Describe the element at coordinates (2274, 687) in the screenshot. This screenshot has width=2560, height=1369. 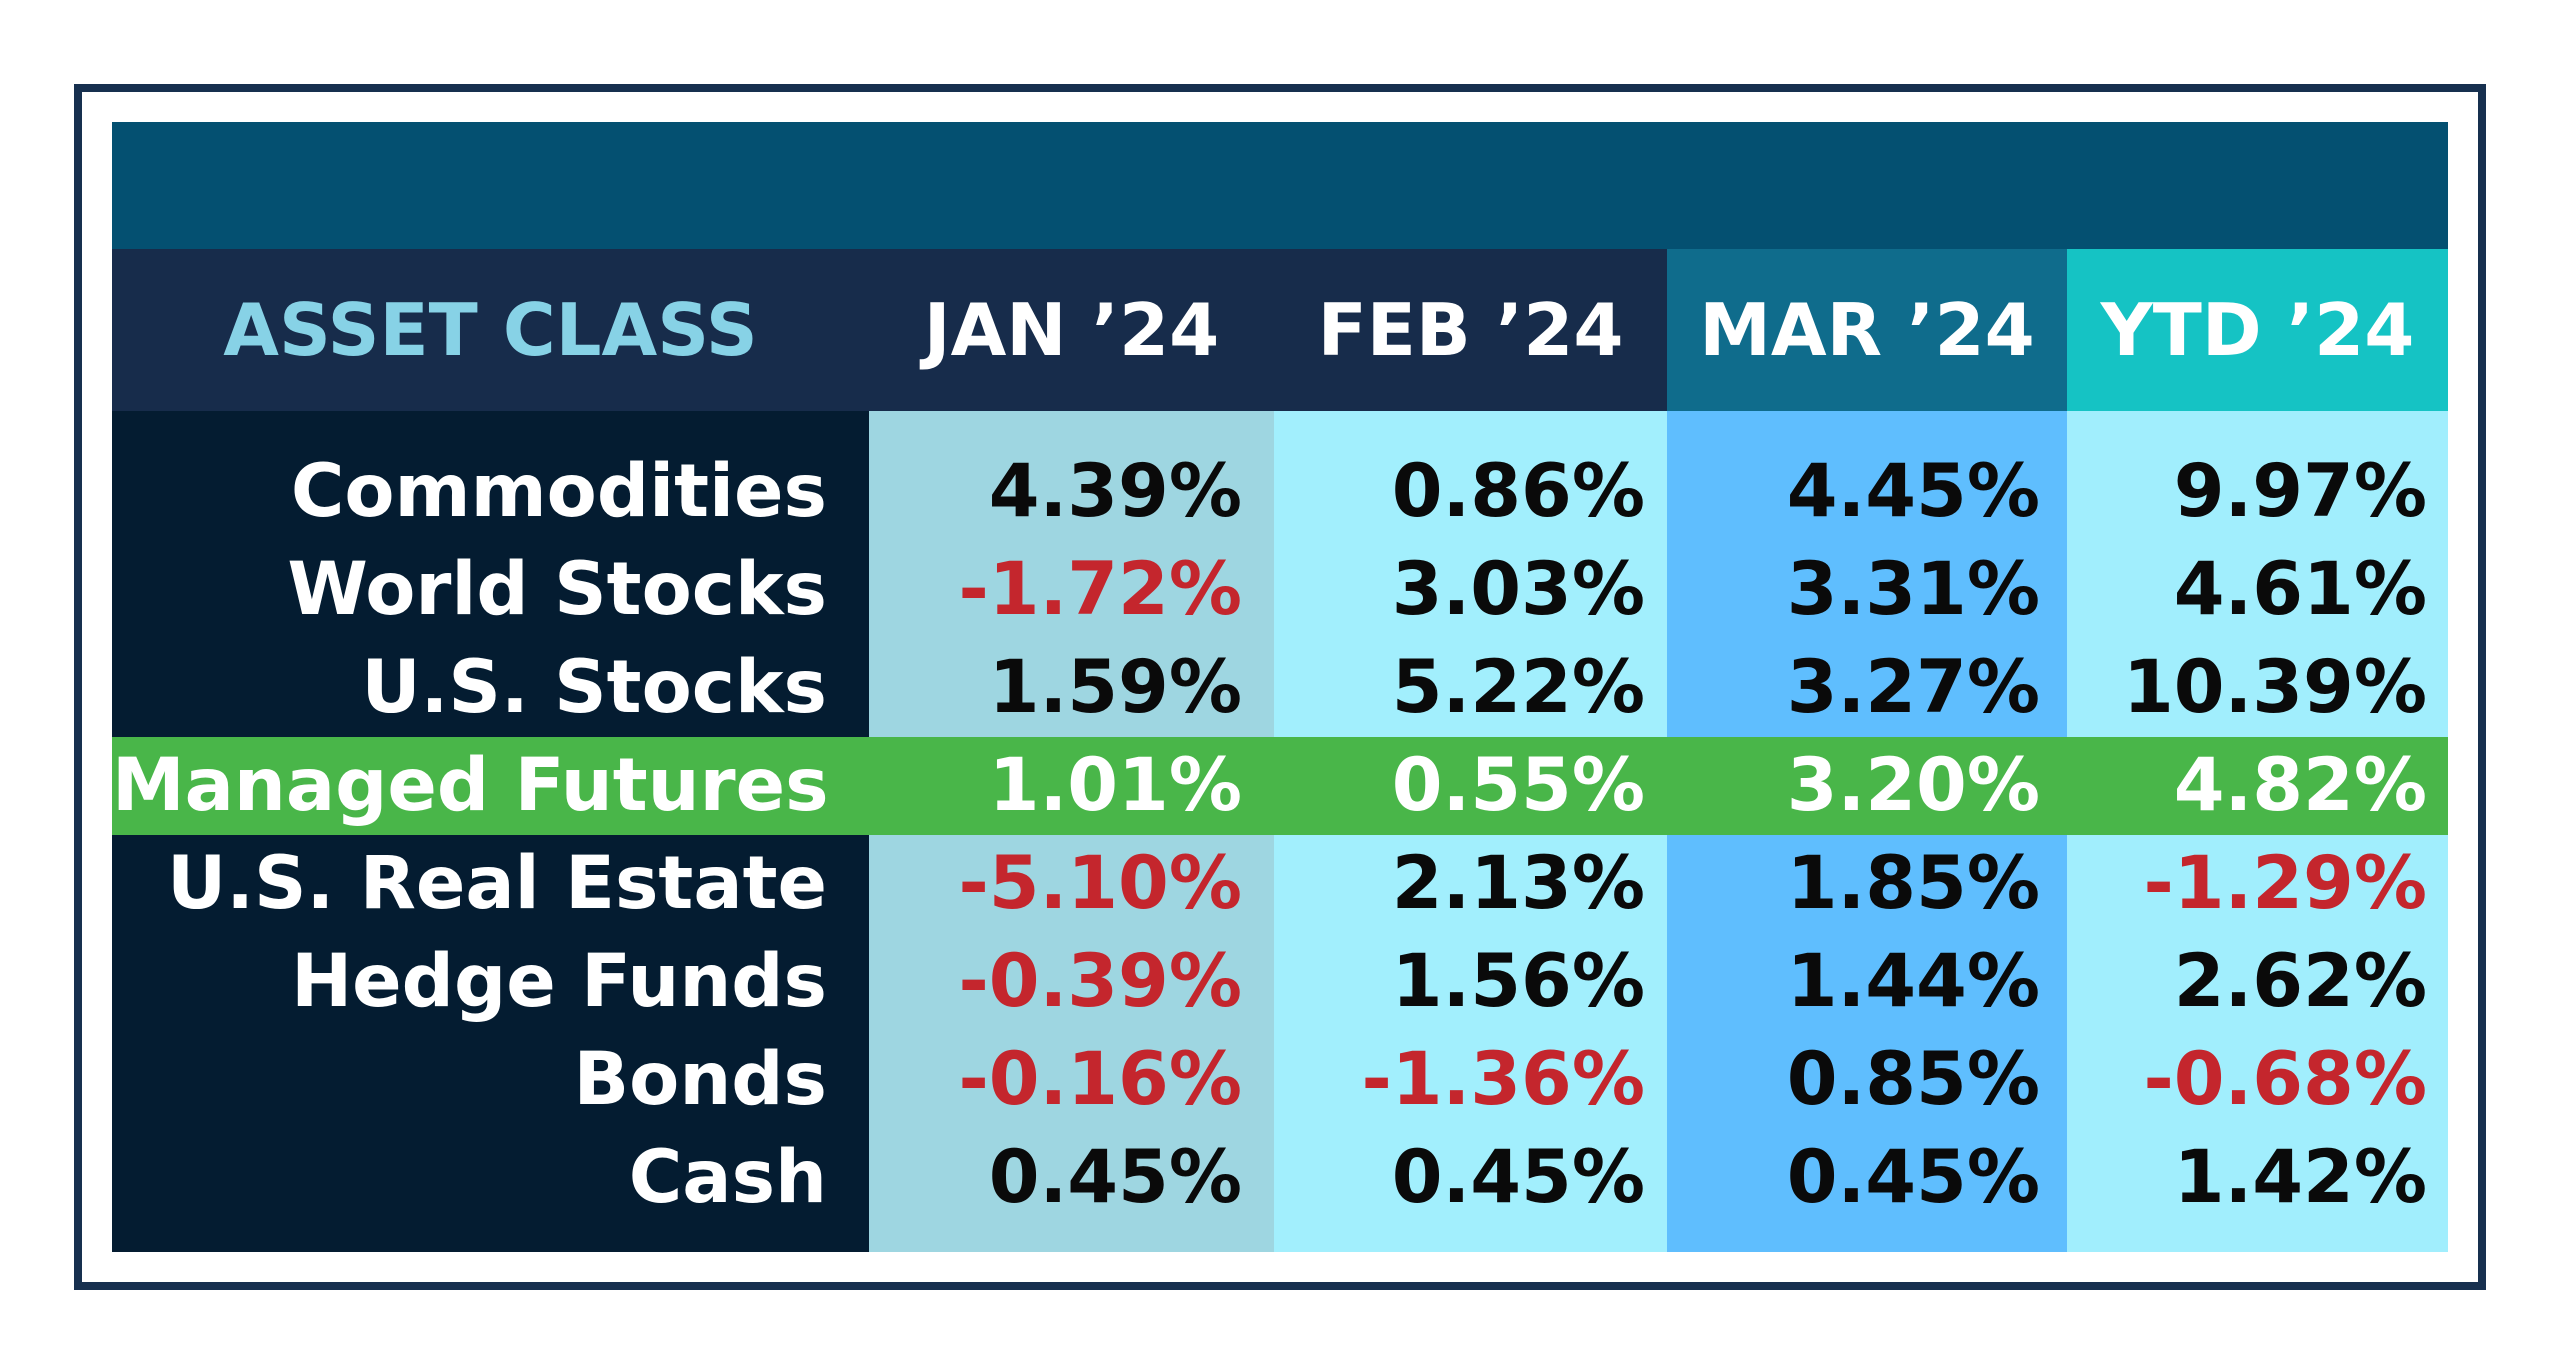
I see `value-cell: 10.39%` at that location.